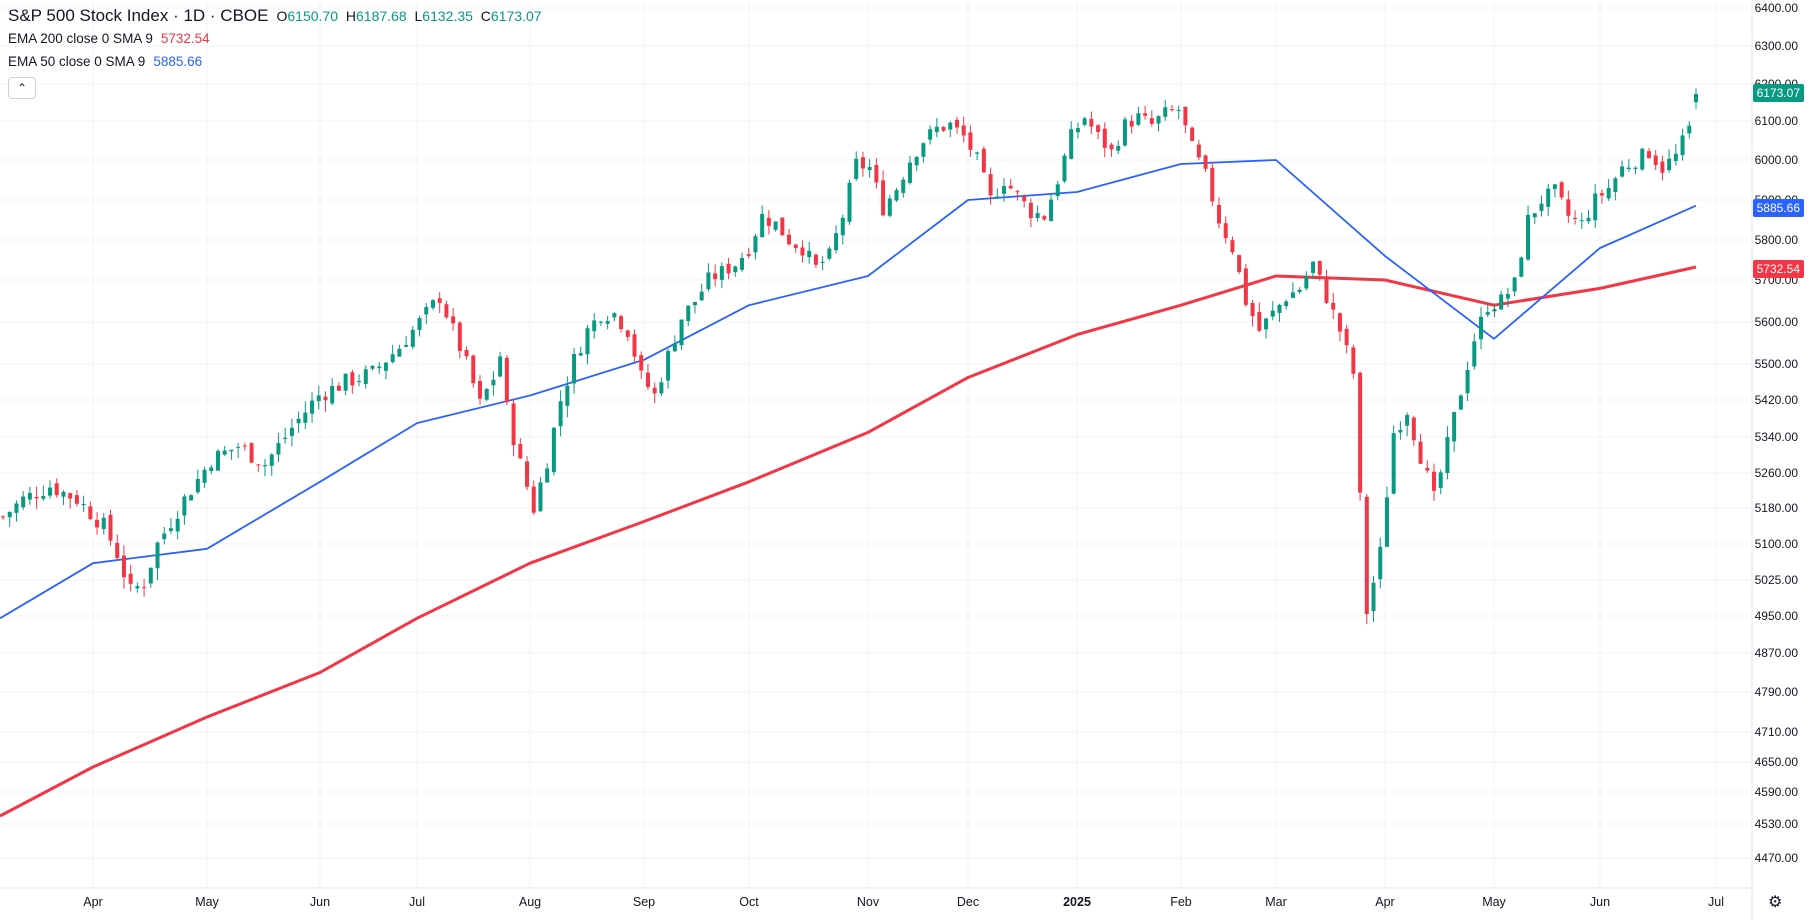 The height and width of the screenshot is (920, 1812). What do you see at coordinates (1777, 616) in the screenshot?
I see `price-tick-label: 4950.00` at bounding box center [1777, 616].